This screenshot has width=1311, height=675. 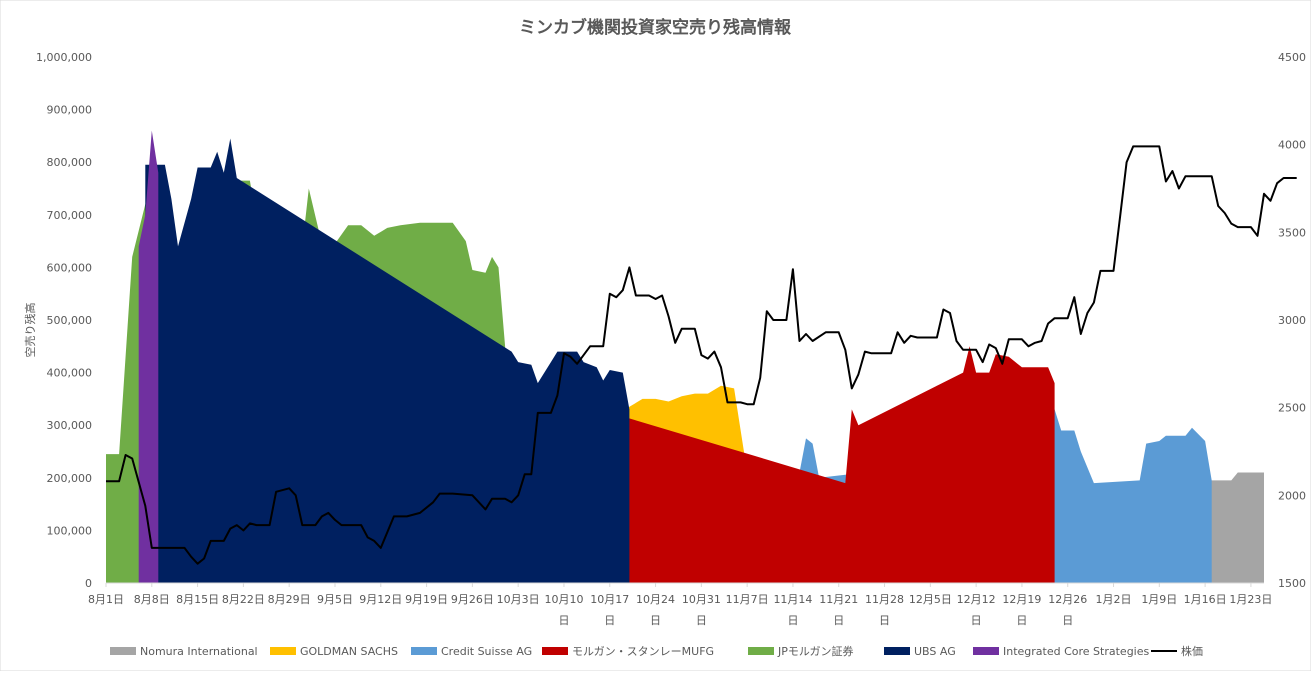 What do you see at coordinates (486, 651) in the screenshot?
I see `legend-label: Credit Suisse AG` at bounding box center [486, 651].